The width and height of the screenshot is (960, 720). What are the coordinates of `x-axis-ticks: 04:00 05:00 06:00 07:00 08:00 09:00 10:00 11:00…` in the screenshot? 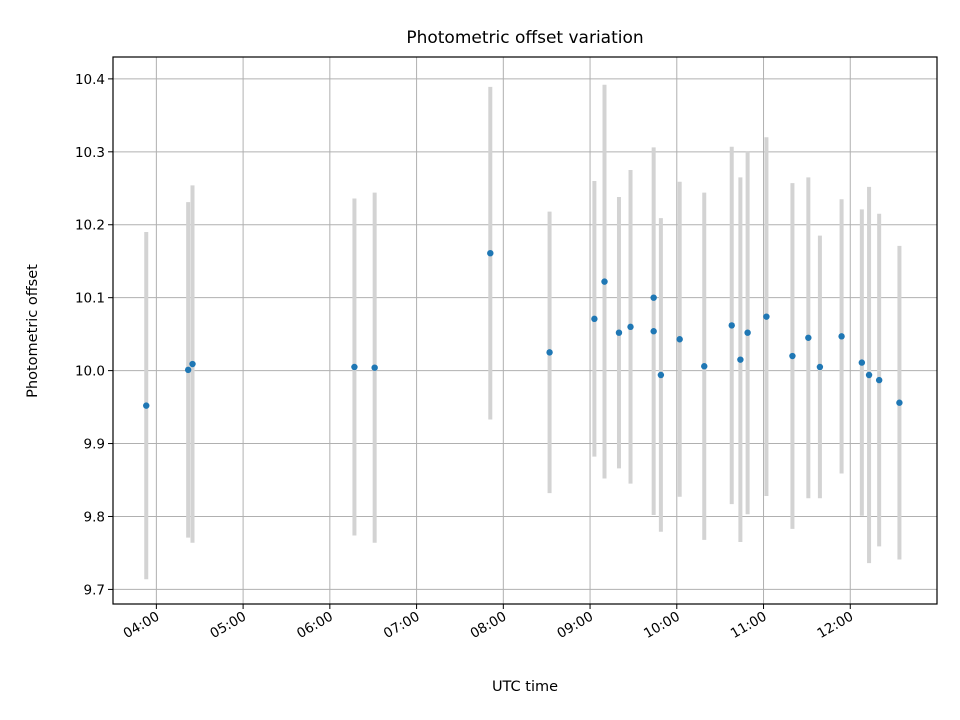 It's located at (489, 623).